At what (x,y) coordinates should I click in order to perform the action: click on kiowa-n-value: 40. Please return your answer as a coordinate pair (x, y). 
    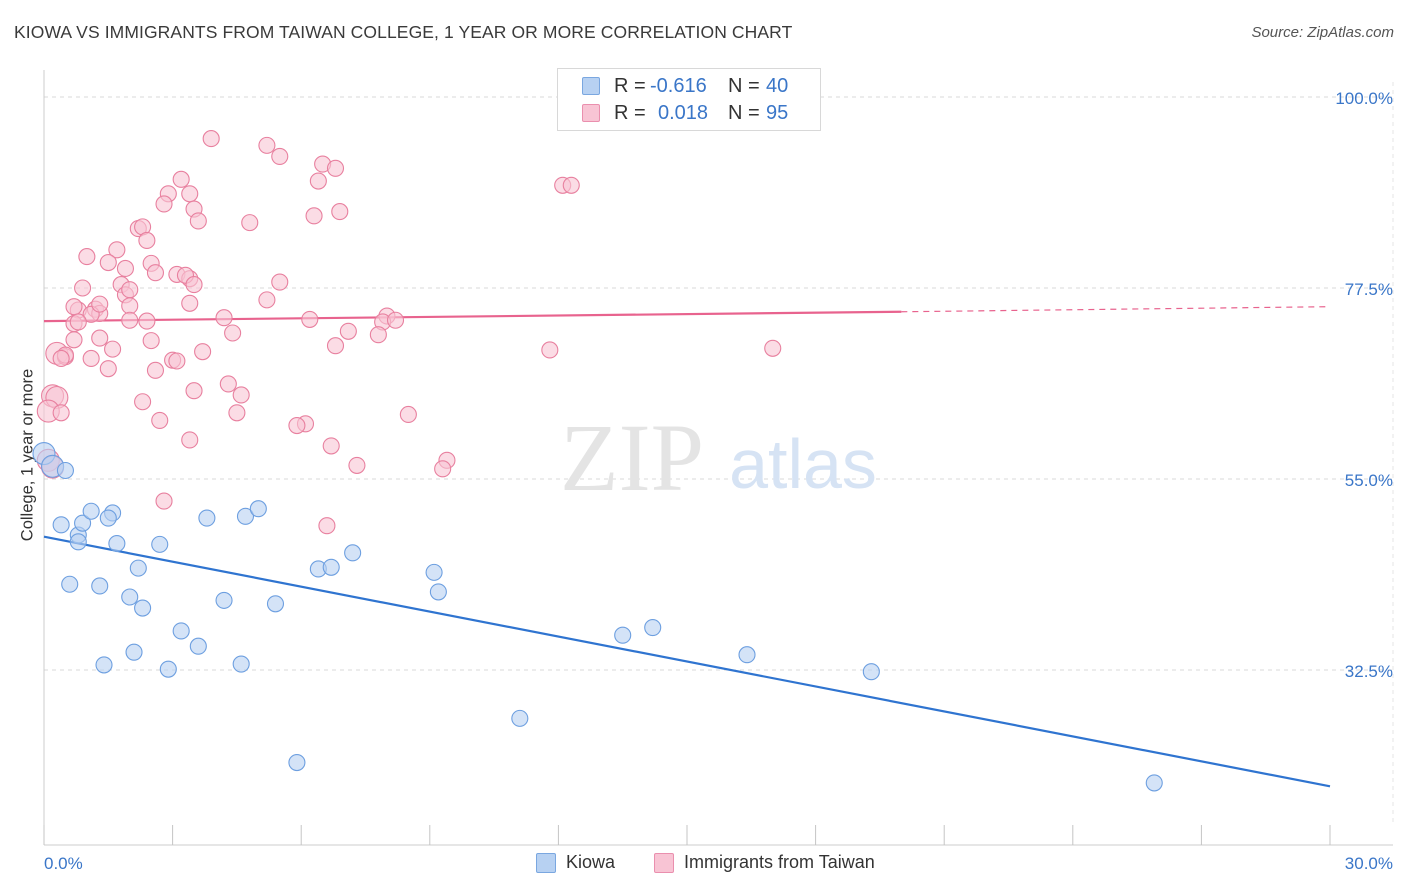
    Looking at the image, I should click on (777, 85).